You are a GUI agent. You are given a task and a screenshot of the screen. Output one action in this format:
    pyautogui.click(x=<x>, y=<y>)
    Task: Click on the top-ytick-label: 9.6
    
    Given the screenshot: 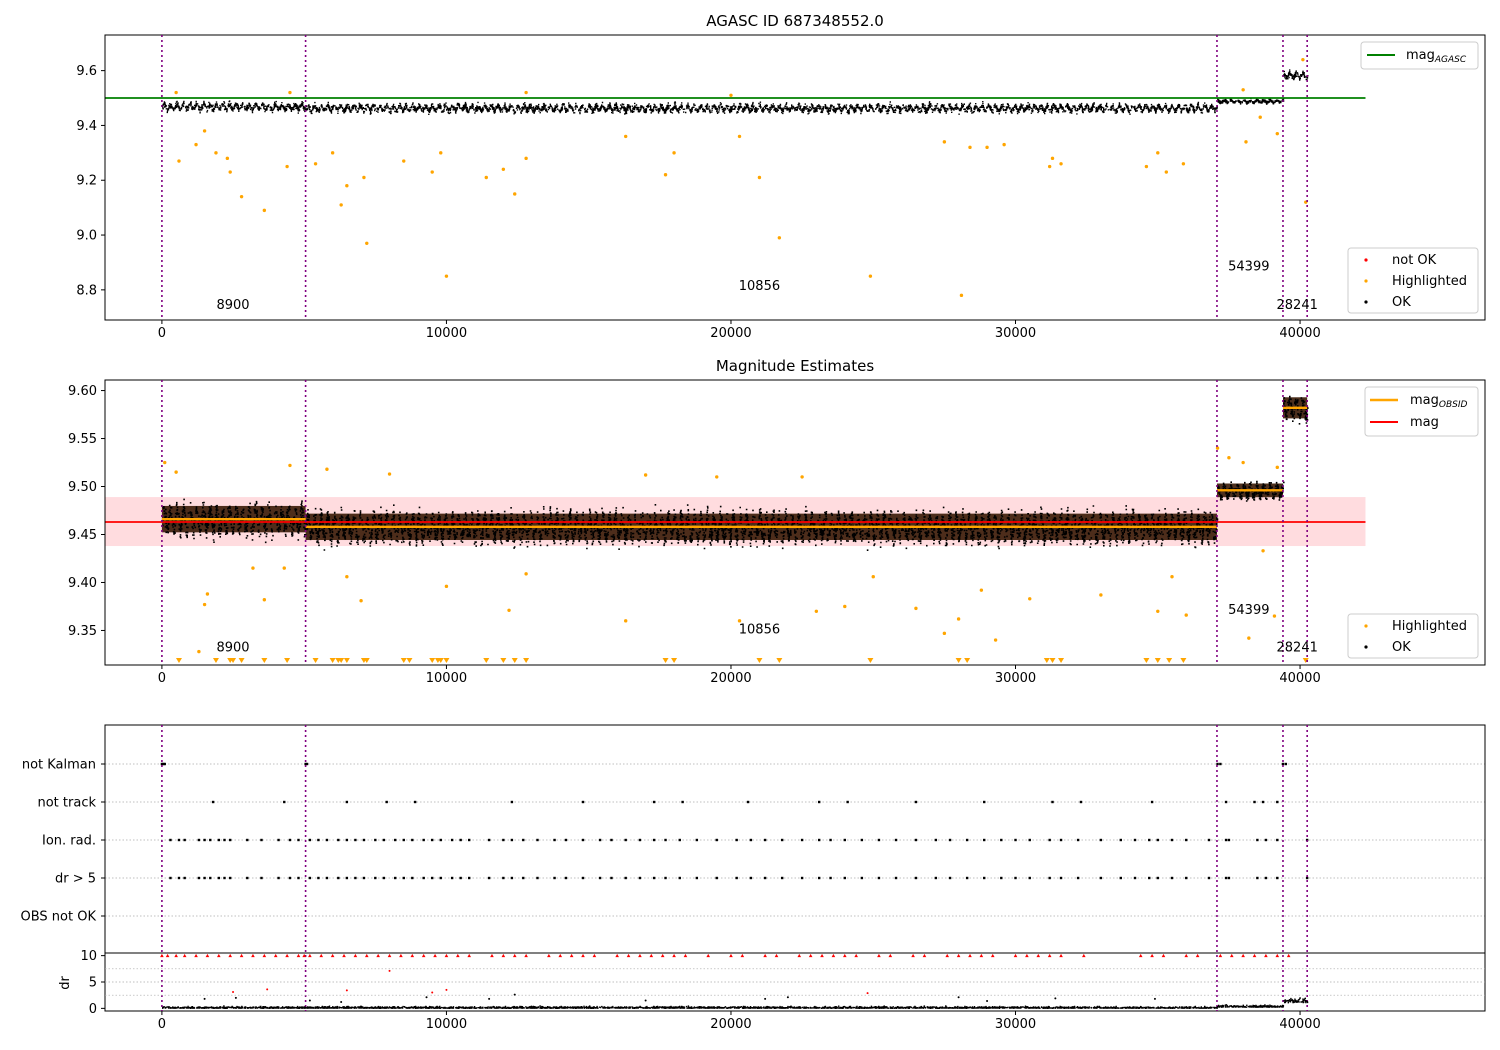 What is the action you would take?
    pyautogui.click(x=86, y=71)
    